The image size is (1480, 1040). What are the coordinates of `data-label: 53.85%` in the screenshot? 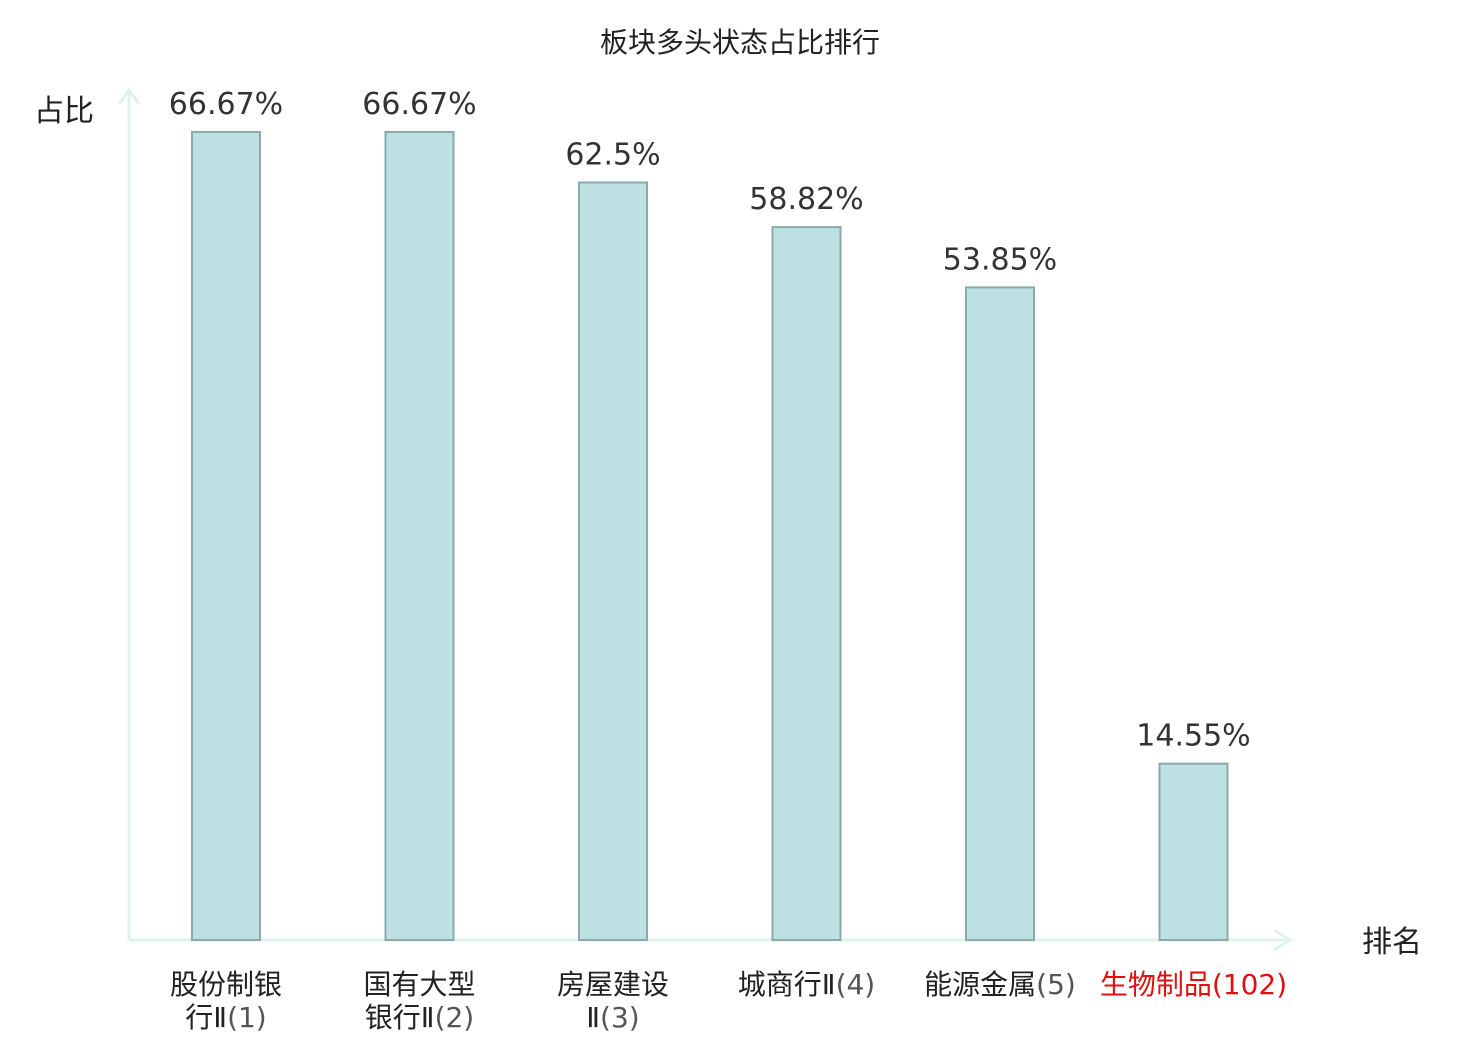 It's located at (1000, 259).